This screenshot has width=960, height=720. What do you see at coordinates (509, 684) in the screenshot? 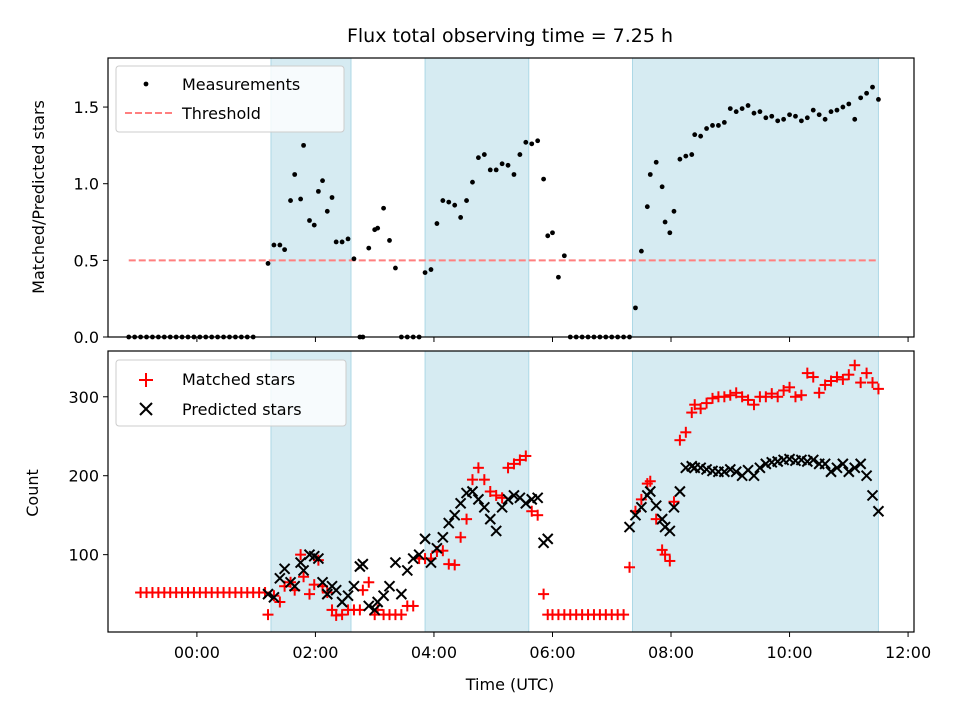
I see `x-axis-label: Time (UTC)` at bounding box center [509, 684].